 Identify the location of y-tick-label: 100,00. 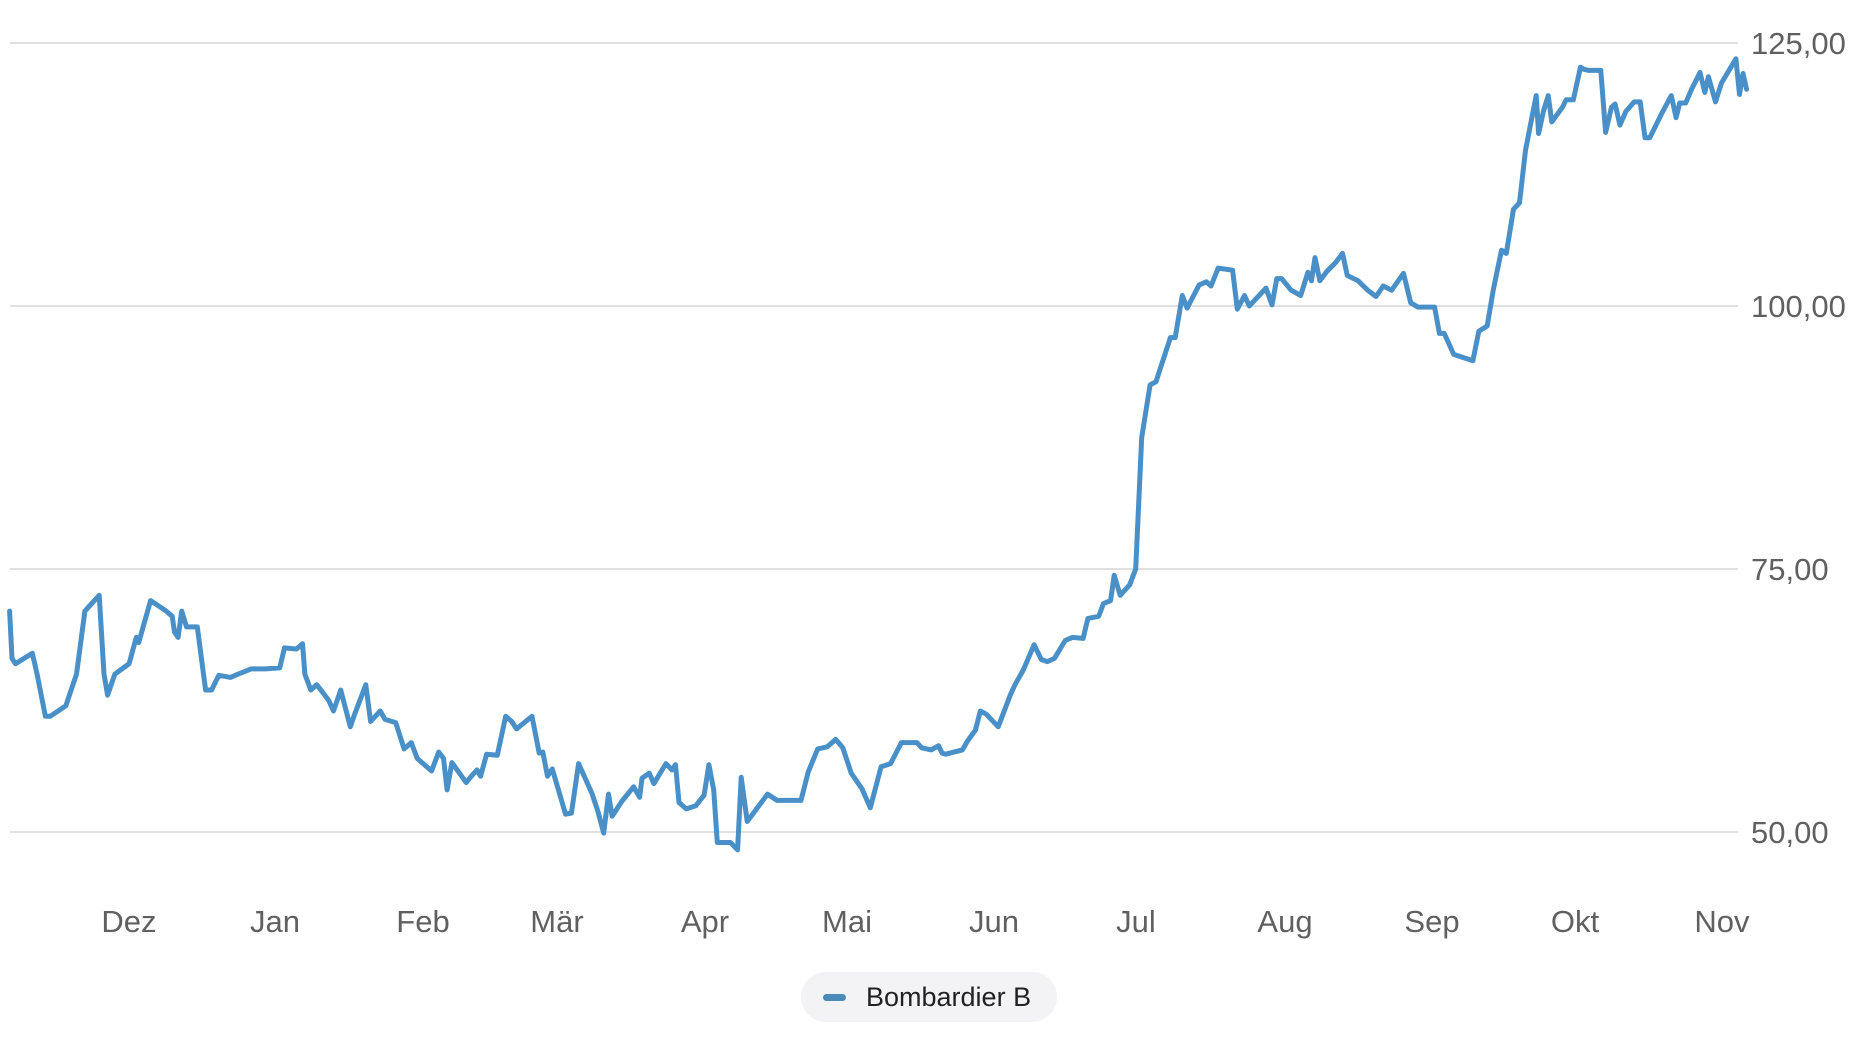
(1798, 306).